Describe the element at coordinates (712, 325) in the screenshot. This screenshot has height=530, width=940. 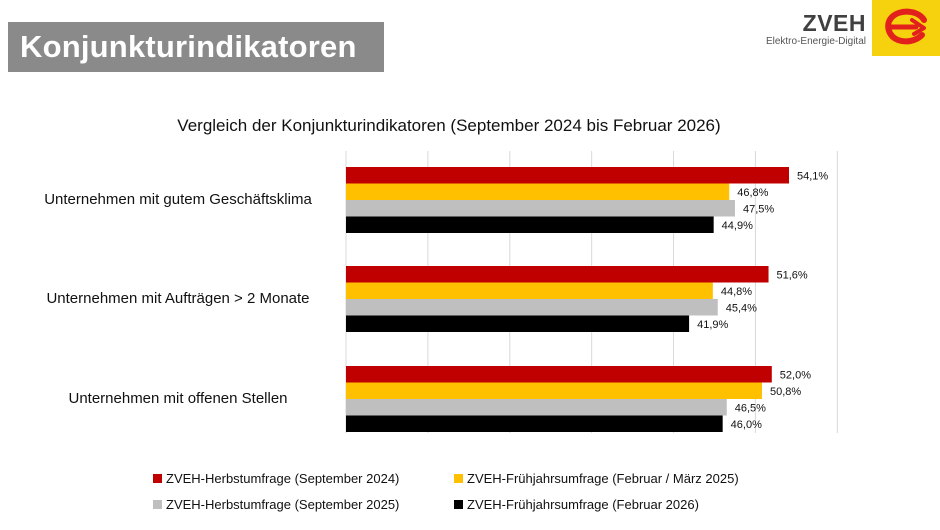
I see `data-label: 41,9%` at that location.